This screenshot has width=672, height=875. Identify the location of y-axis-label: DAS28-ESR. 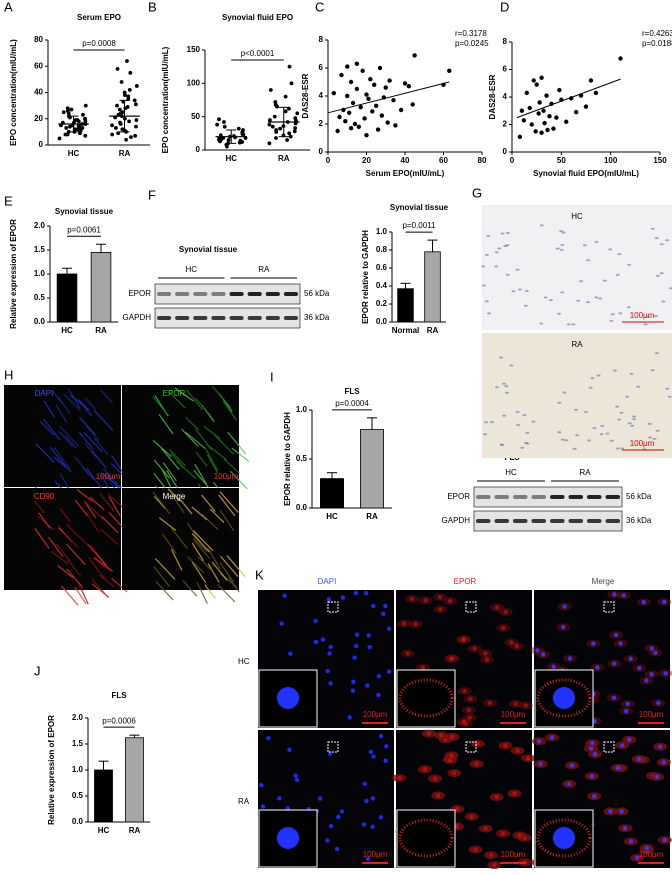
(305, 95).